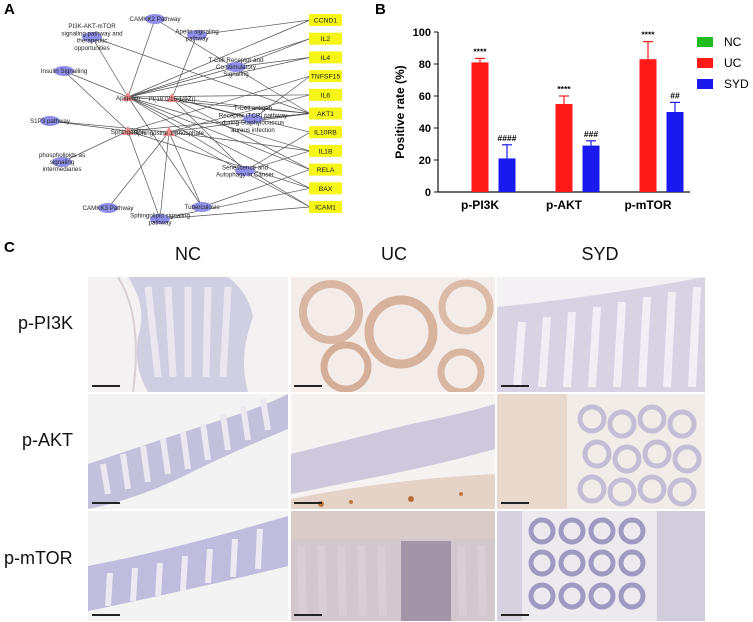  What do you see at coordinates (109, 208) in the screenshot?
I see `pathway-label: CAMKK3 Pathway` at bounding box center [109, 208].